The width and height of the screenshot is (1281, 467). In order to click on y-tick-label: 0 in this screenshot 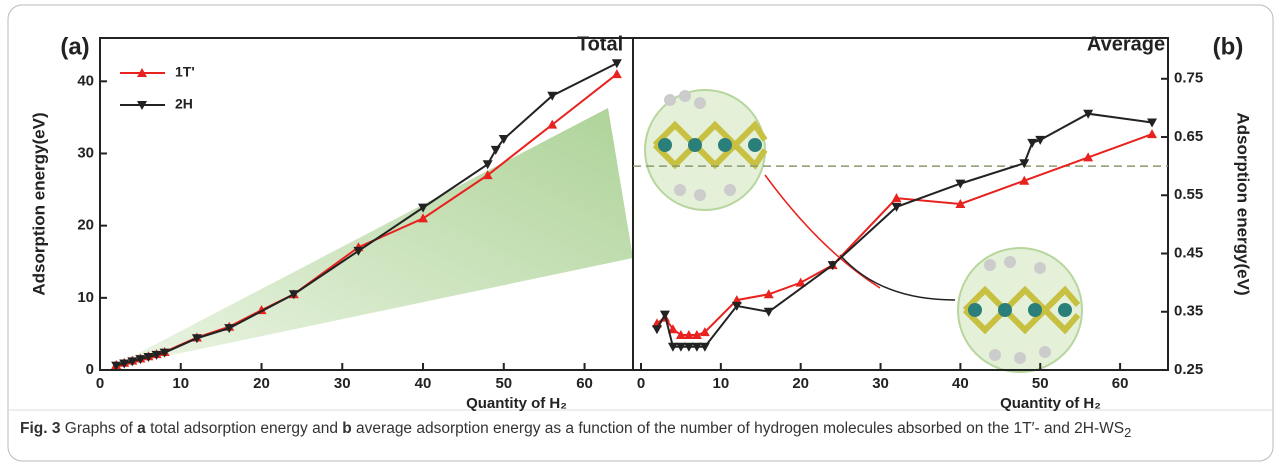, I will do `click(90, 369)`.